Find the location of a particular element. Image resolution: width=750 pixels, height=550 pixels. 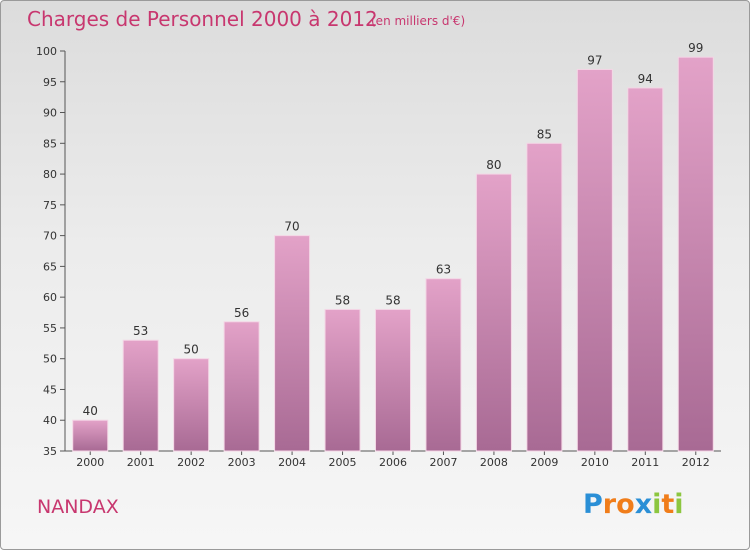

data-label: 53 is located at coordinates (140, 331).